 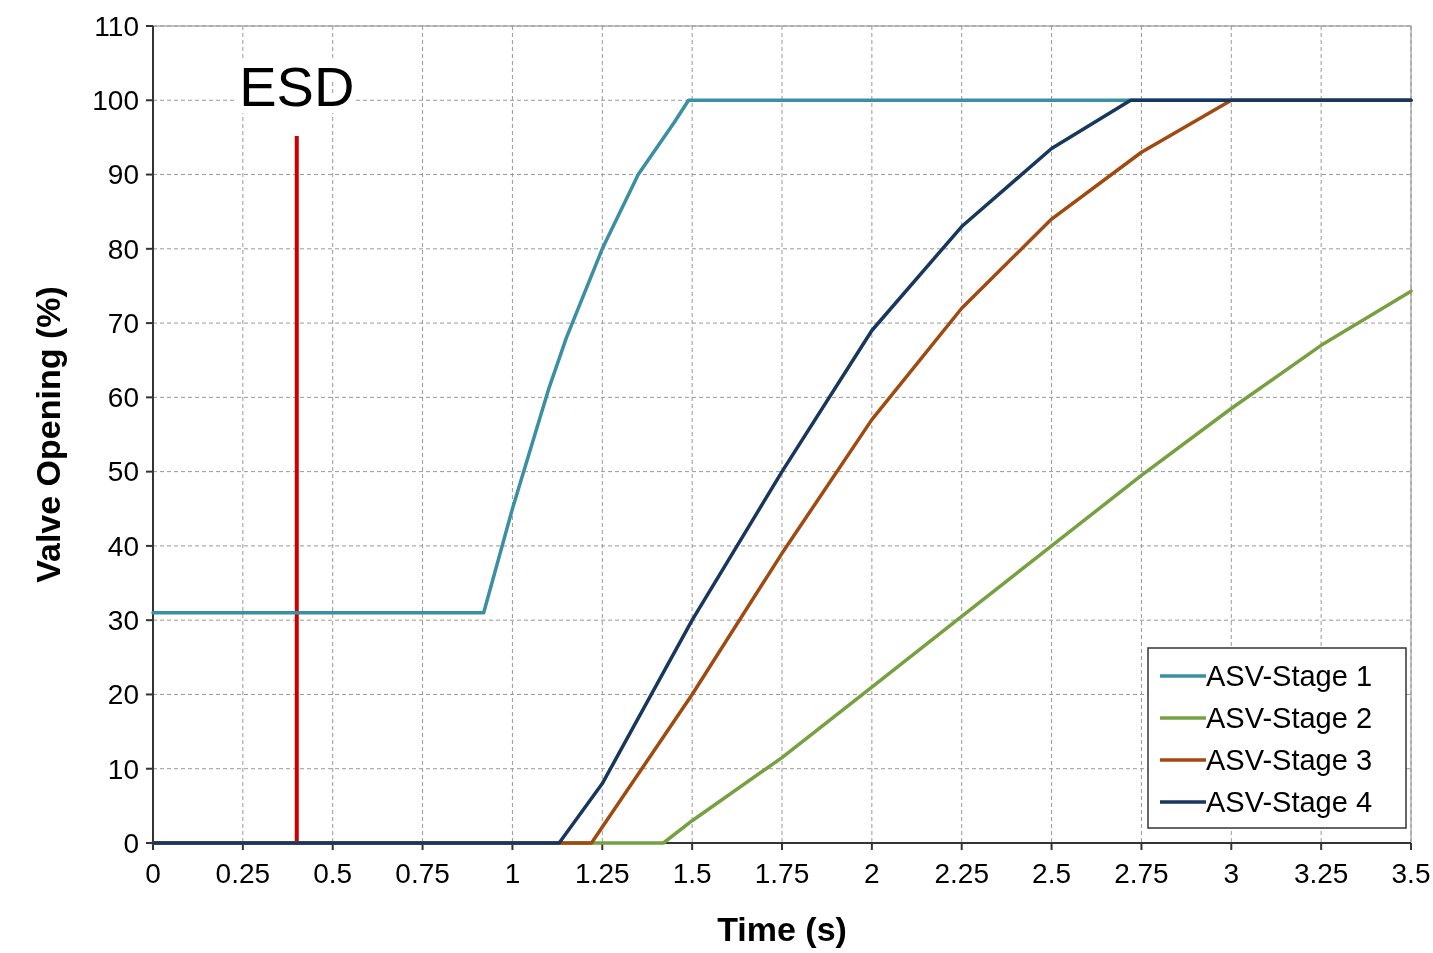 What do you see at coordinates (123, 546) in the screenshot?
I see `y-tick-label: 40` at bounding box center [123, 546].